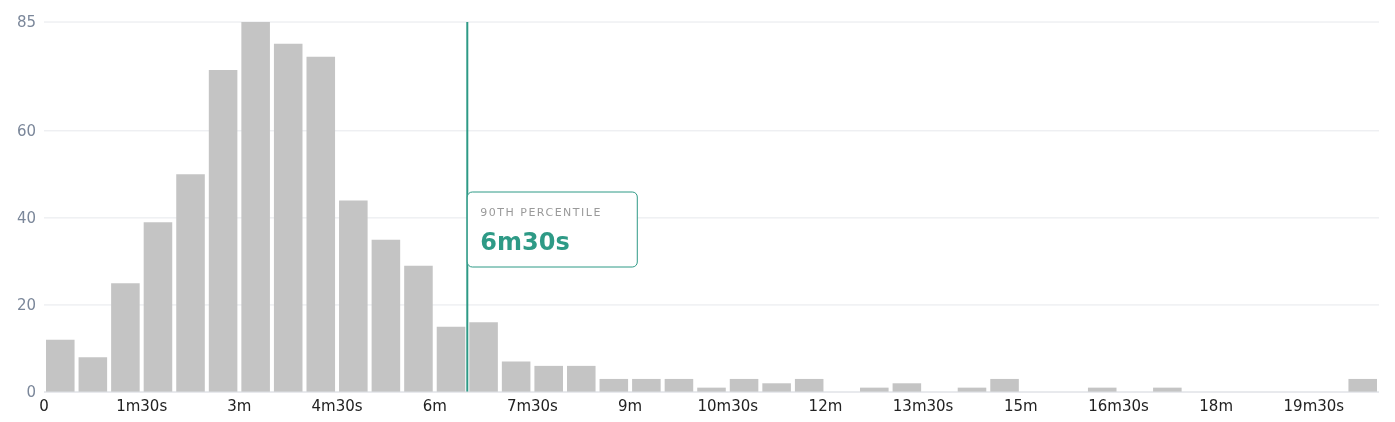  I want to click on x-tick-label: 18m, so click(1216, 405).